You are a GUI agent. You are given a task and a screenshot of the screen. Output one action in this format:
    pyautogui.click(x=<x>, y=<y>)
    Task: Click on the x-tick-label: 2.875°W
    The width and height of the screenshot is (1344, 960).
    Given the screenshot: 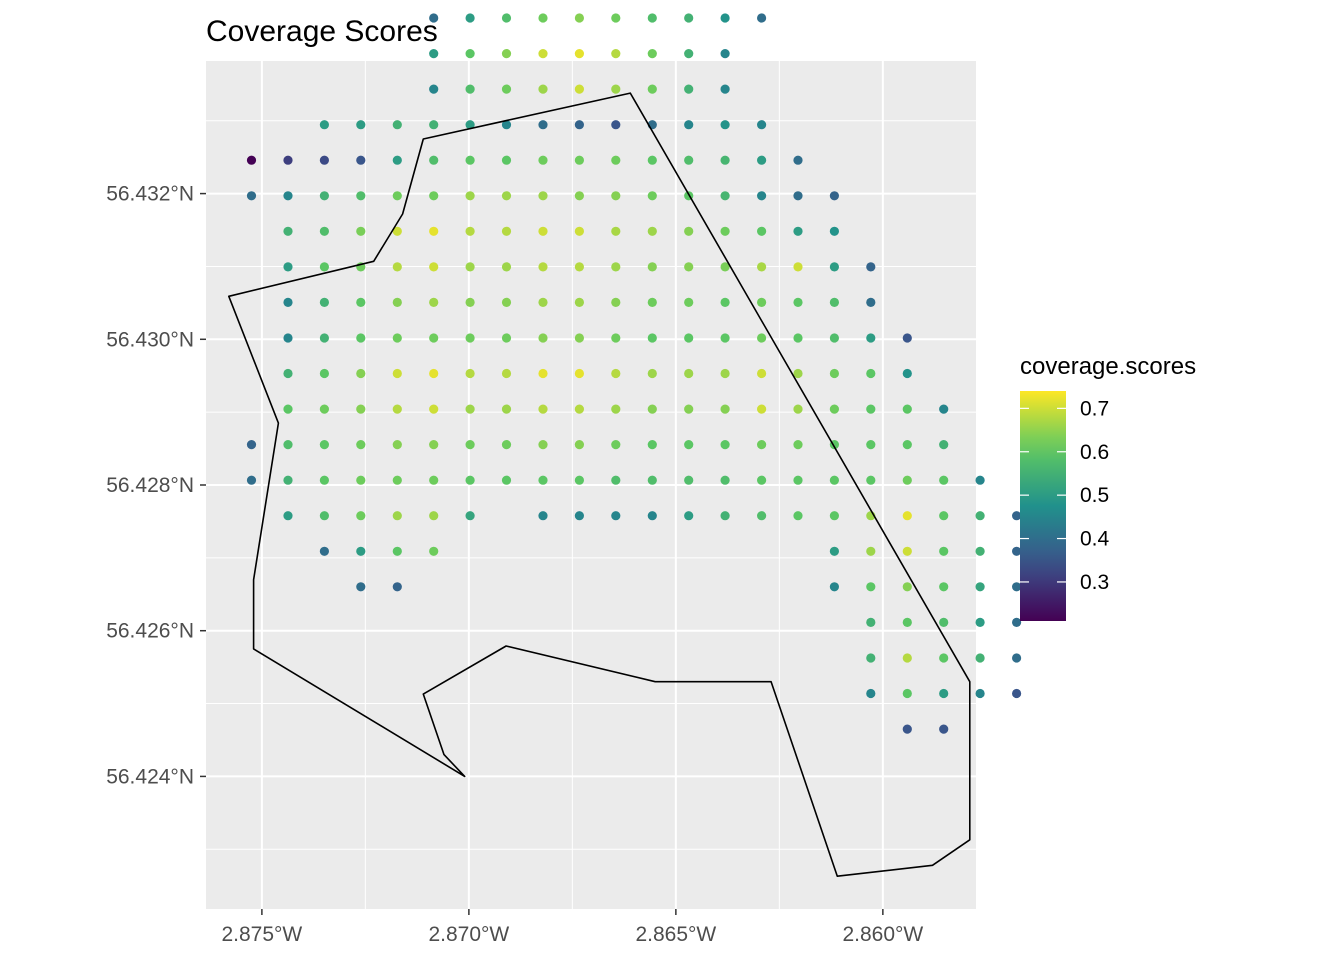 What is the action you would take?
    pyautogui.click(x=261, y=934)
    